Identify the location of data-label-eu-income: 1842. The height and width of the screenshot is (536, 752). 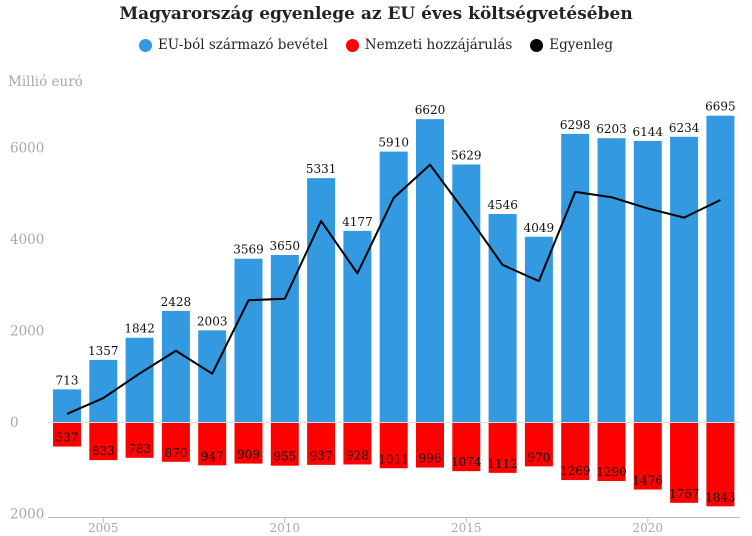
(139, 329).